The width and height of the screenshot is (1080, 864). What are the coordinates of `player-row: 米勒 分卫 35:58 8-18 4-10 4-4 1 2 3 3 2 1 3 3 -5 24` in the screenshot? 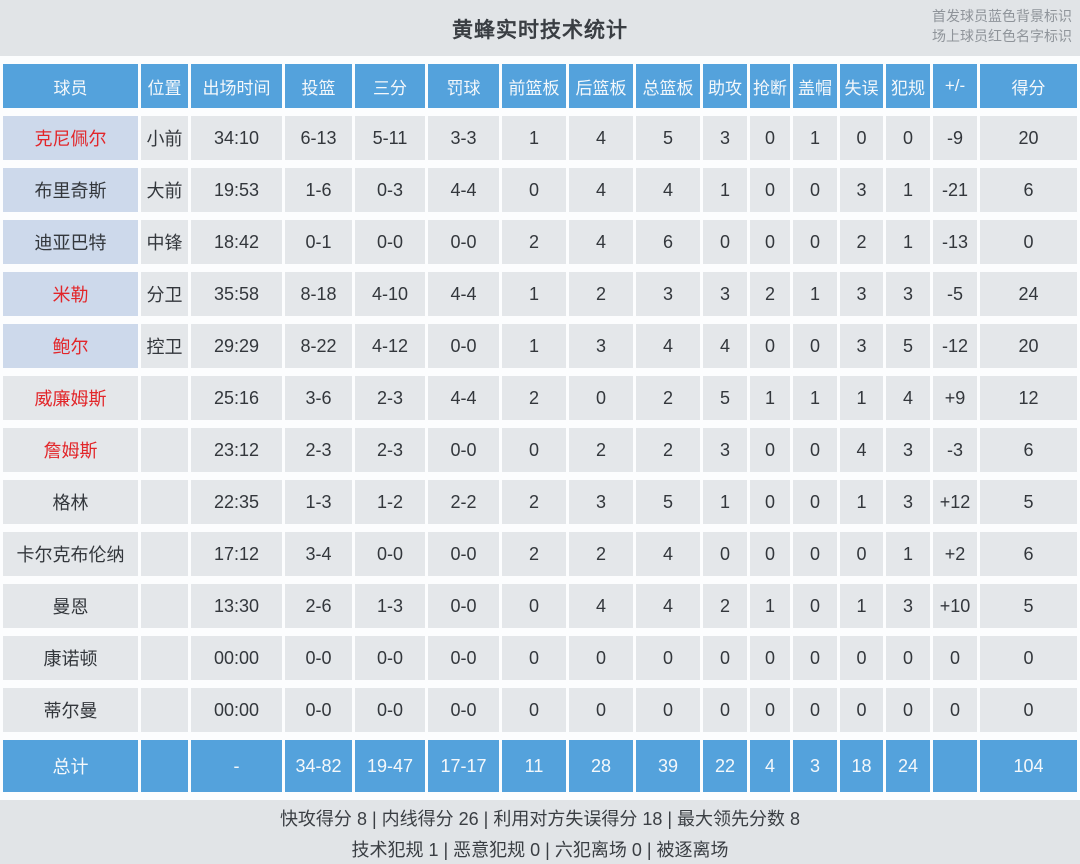 It's located at (540, 294).